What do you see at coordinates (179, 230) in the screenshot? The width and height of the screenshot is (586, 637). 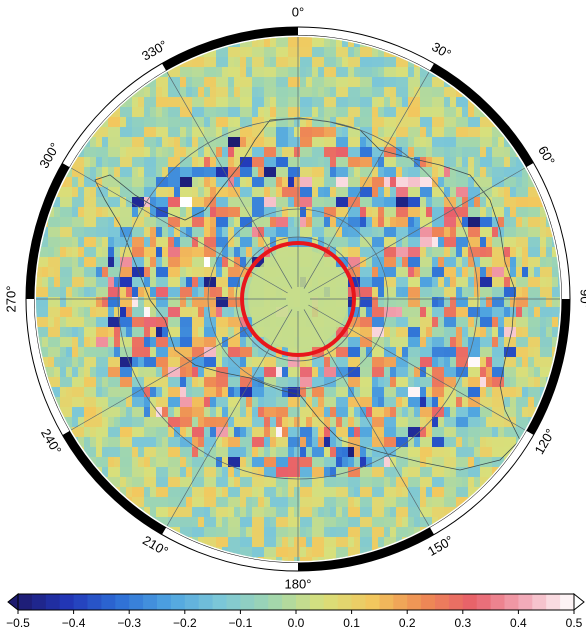 I see `meridian-line` at bounding box center [179, 230].